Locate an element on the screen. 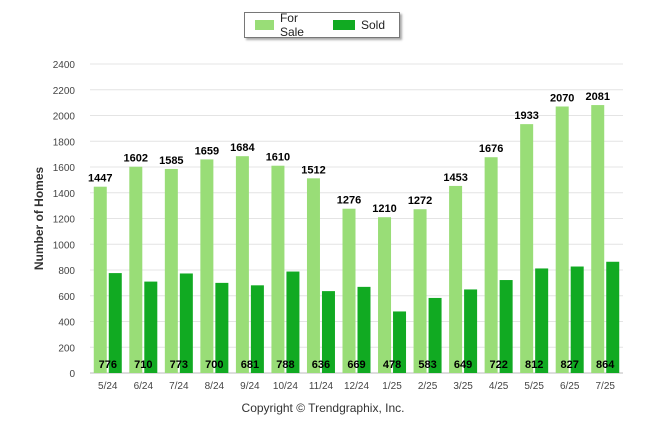  data-label-for-sale: 1512 is located at coordinates (313, 170).